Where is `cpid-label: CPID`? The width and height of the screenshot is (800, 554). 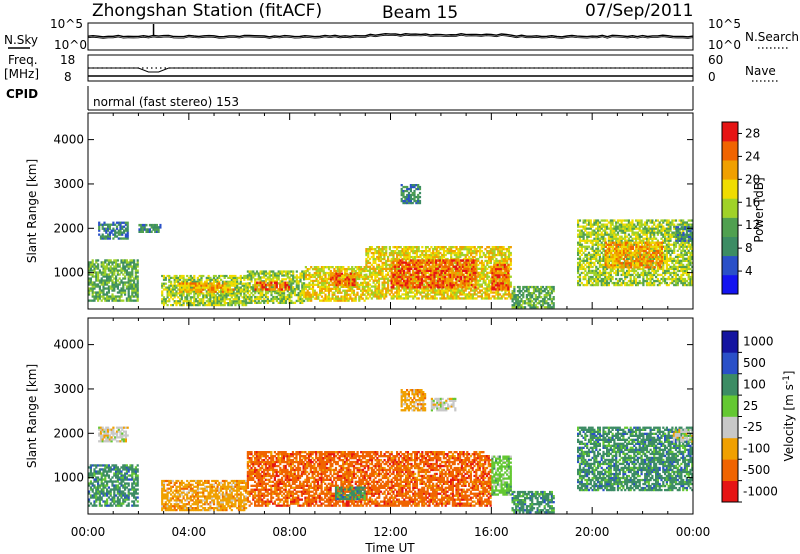 cpid-label: CPID is located at coordinates (22, 94).